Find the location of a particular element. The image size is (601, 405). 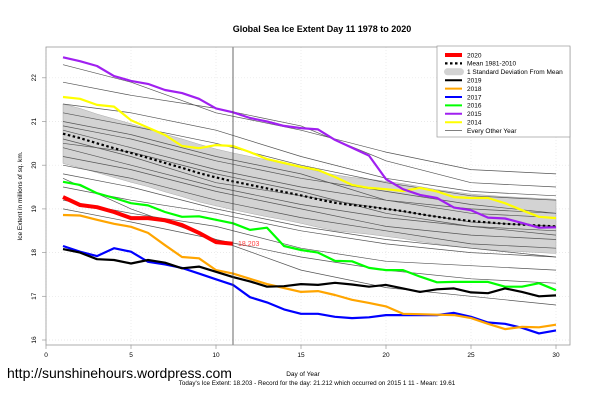

y-tick-label: 22 is located at coordinates (34, 78).